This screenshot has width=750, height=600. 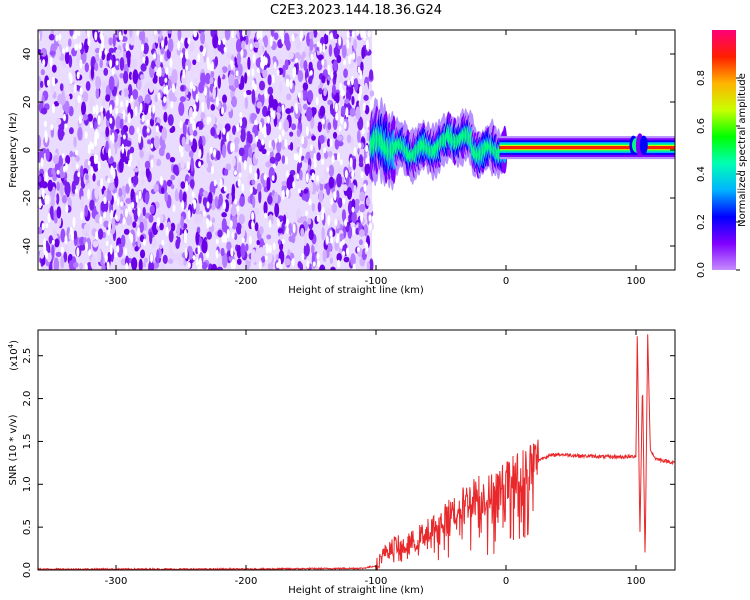 What do you see at coordinates (522, 143) in the screenshot?
I see `heatmap-signal-band` at bounding box center [522, 143].